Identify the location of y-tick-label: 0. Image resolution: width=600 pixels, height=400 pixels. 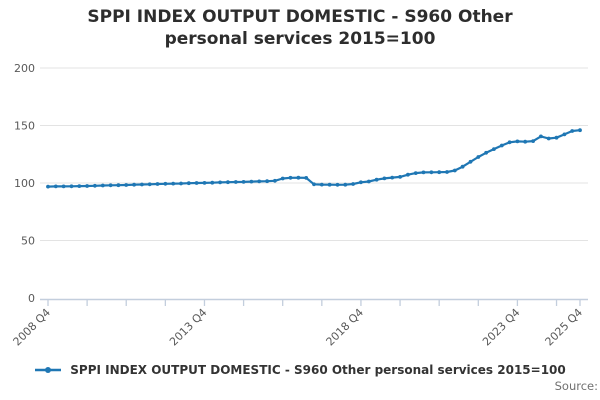
(31, 298).